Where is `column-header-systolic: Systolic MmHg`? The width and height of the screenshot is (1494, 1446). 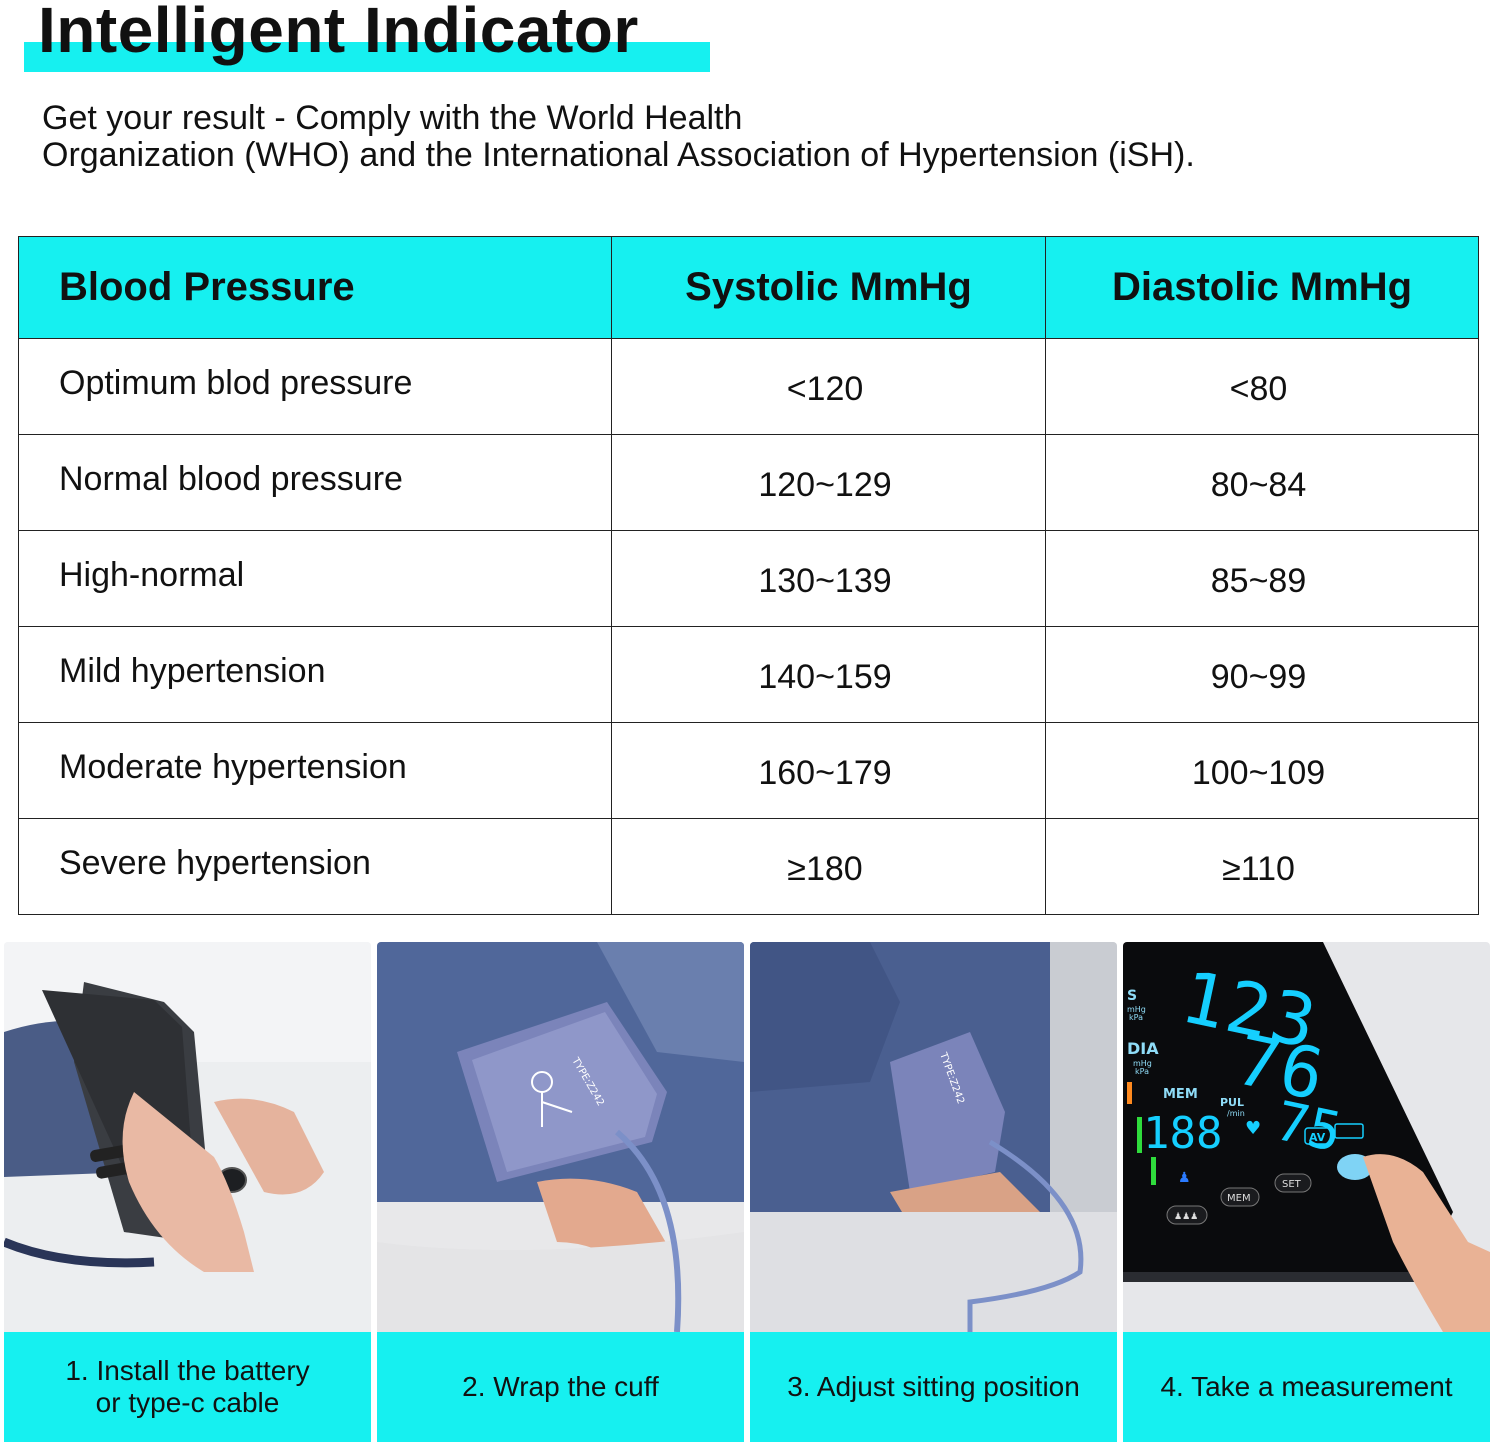
column-header-systolic: Systolic MmHg is located at coordinates (828, 287).